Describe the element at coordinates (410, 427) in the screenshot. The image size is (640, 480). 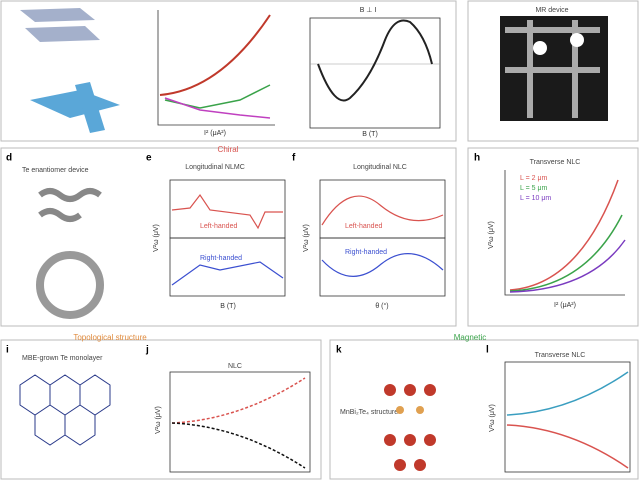
I see `crystal` at that location.